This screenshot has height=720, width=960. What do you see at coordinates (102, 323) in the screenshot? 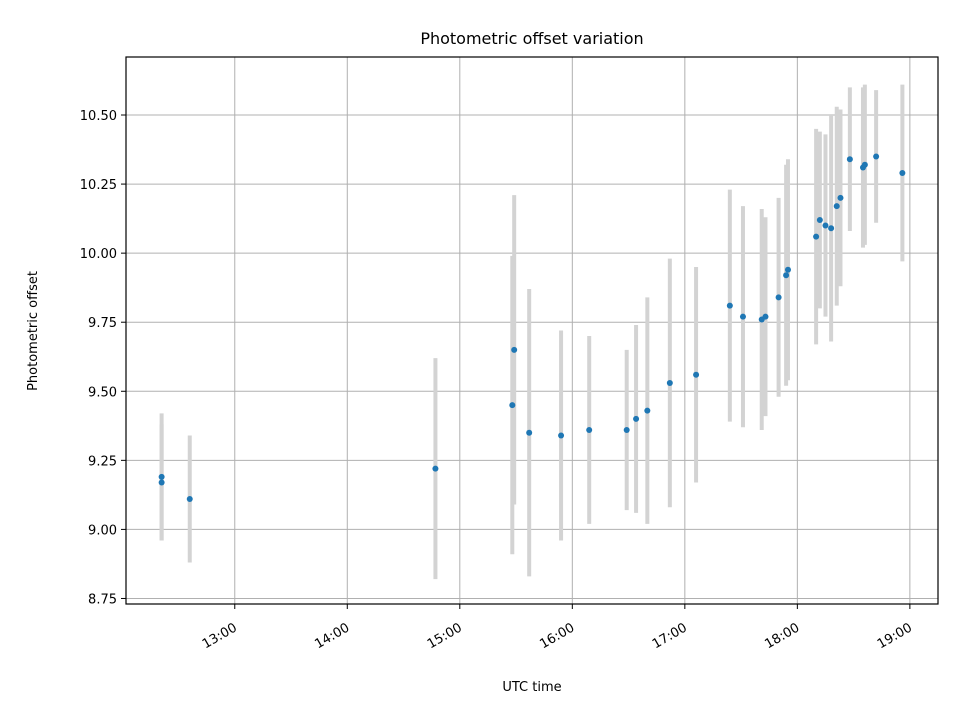
I see `y-tick-label: 9.75` at bounding box center [102, 323].